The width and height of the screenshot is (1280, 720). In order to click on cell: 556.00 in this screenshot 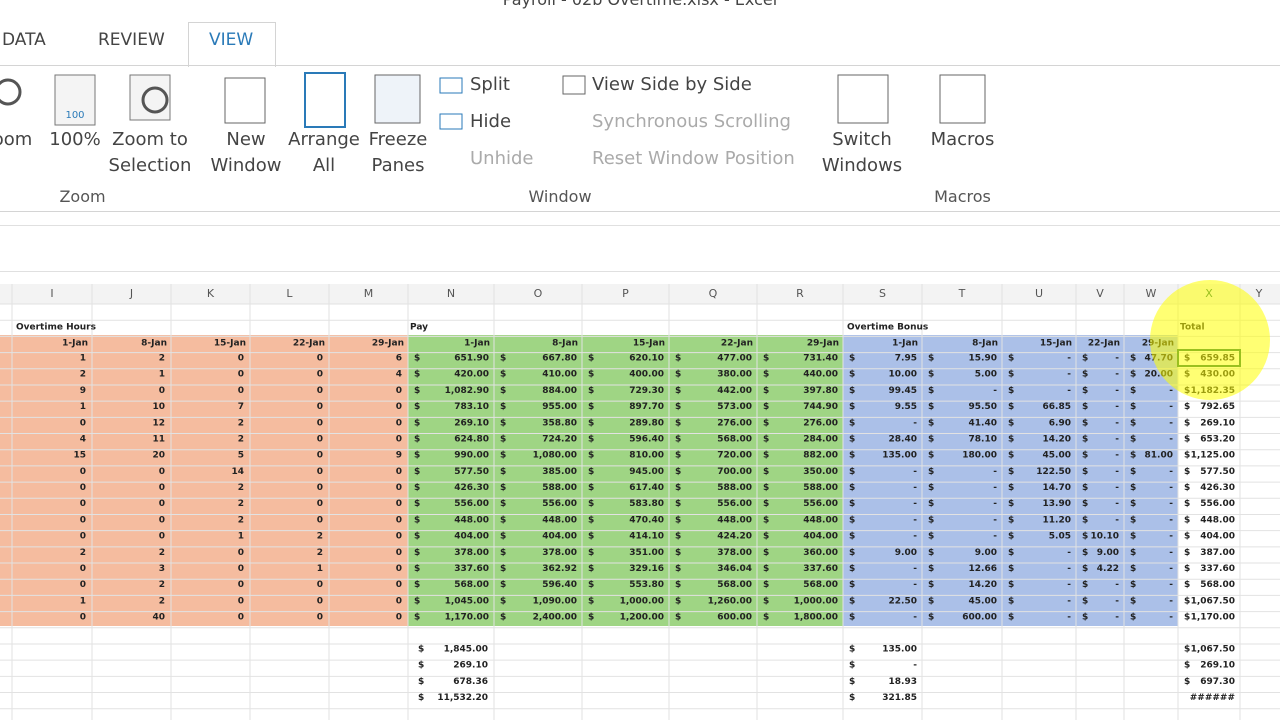, I will do `click(734, 504)`.